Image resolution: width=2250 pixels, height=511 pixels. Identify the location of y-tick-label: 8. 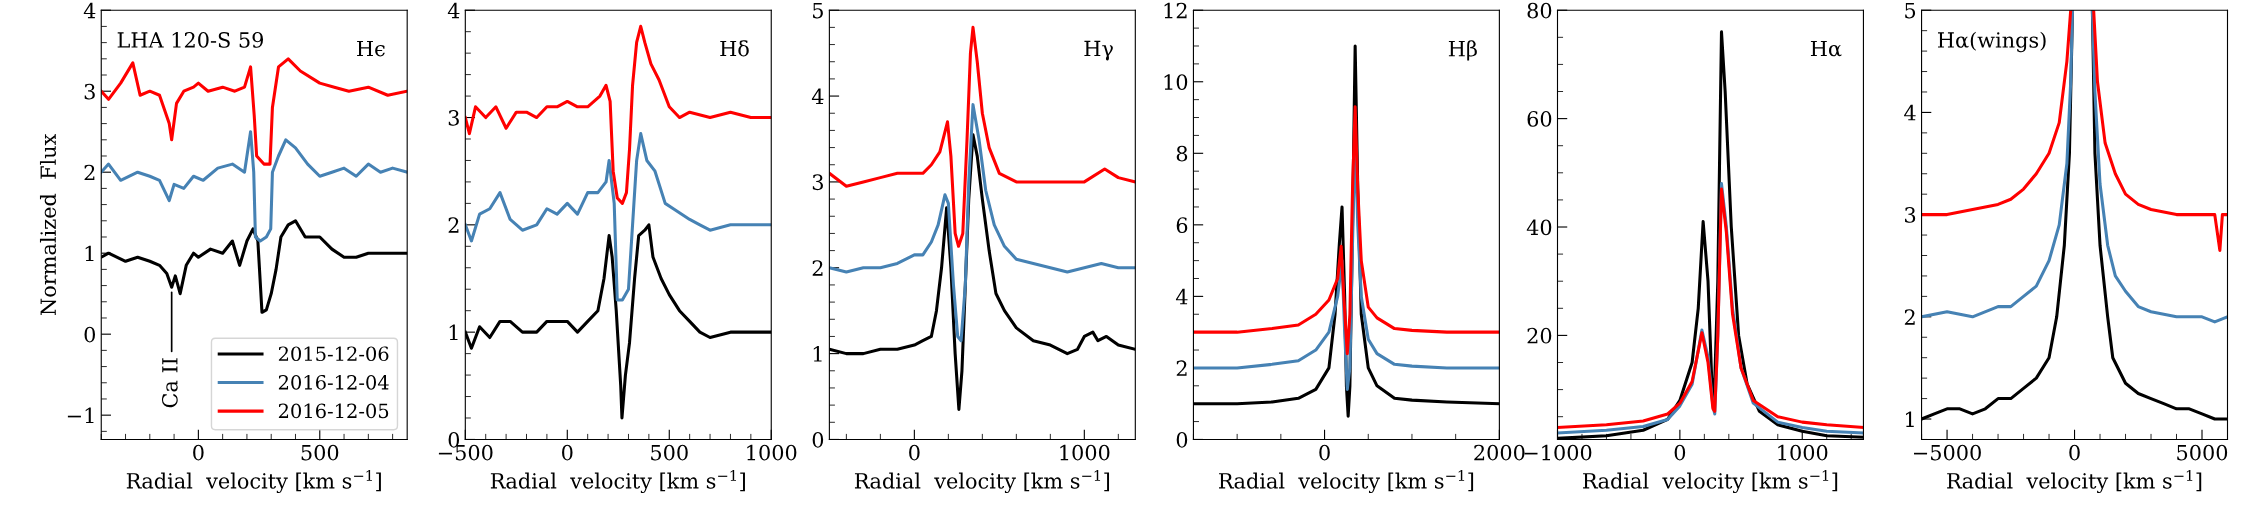
(1182, 153).